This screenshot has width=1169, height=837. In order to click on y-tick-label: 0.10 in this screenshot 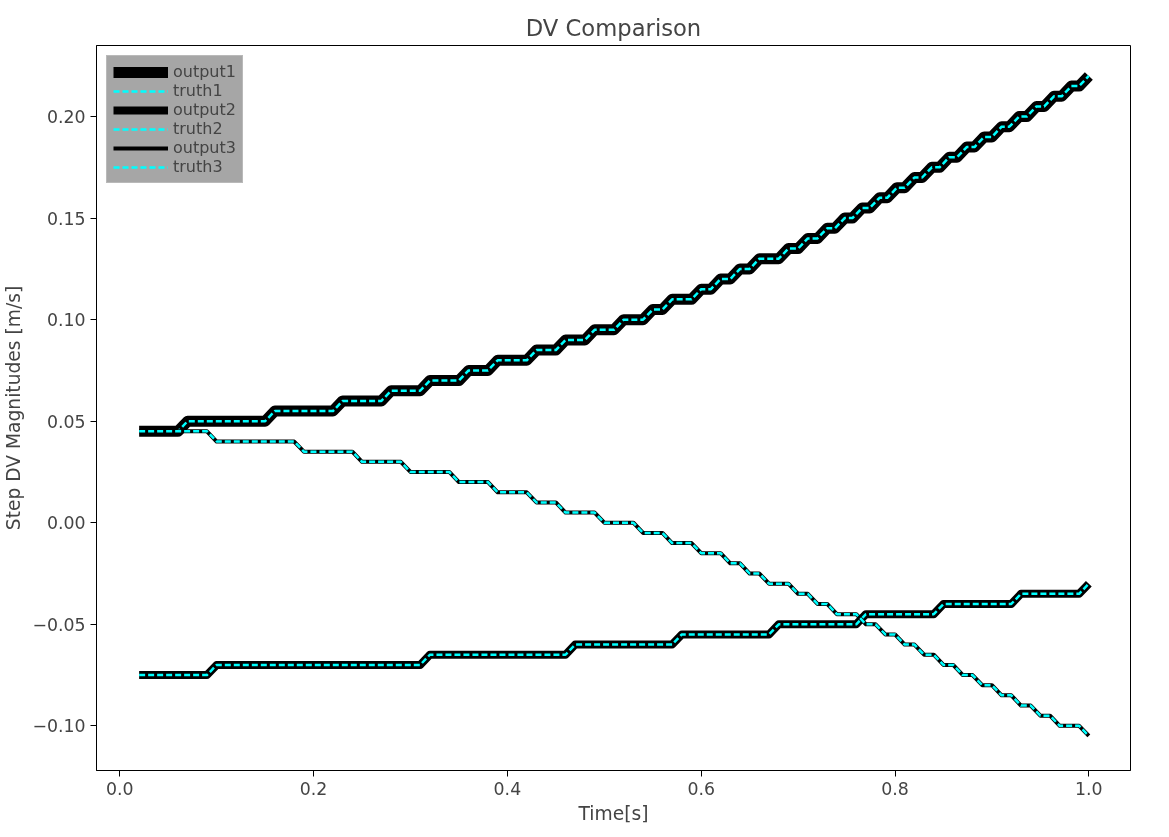, I will do `click(66, 320)`.